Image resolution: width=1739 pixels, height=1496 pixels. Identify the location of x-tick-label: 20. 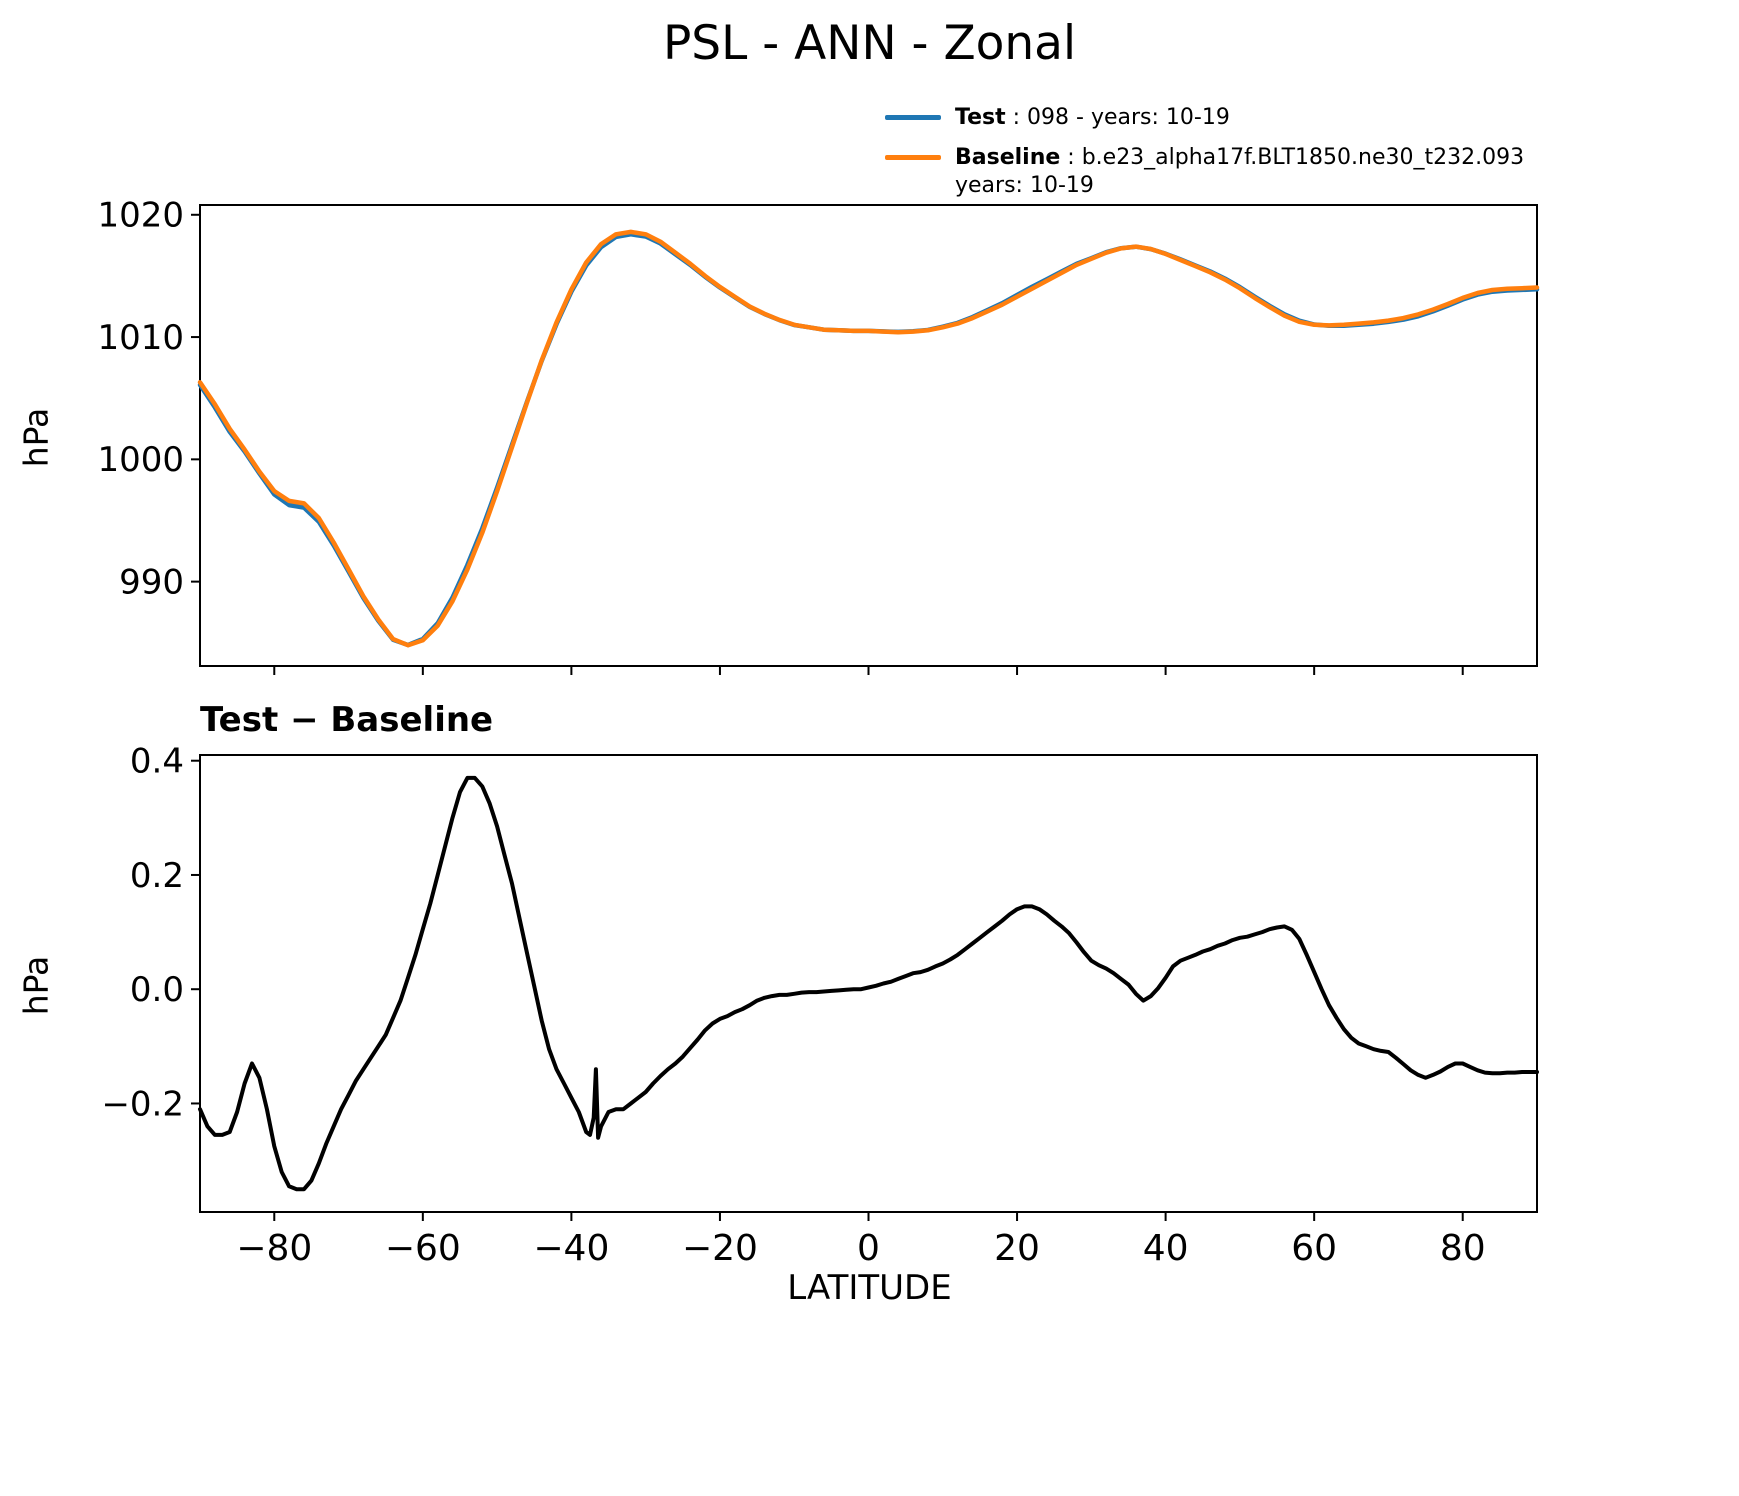
(1017, 1248).